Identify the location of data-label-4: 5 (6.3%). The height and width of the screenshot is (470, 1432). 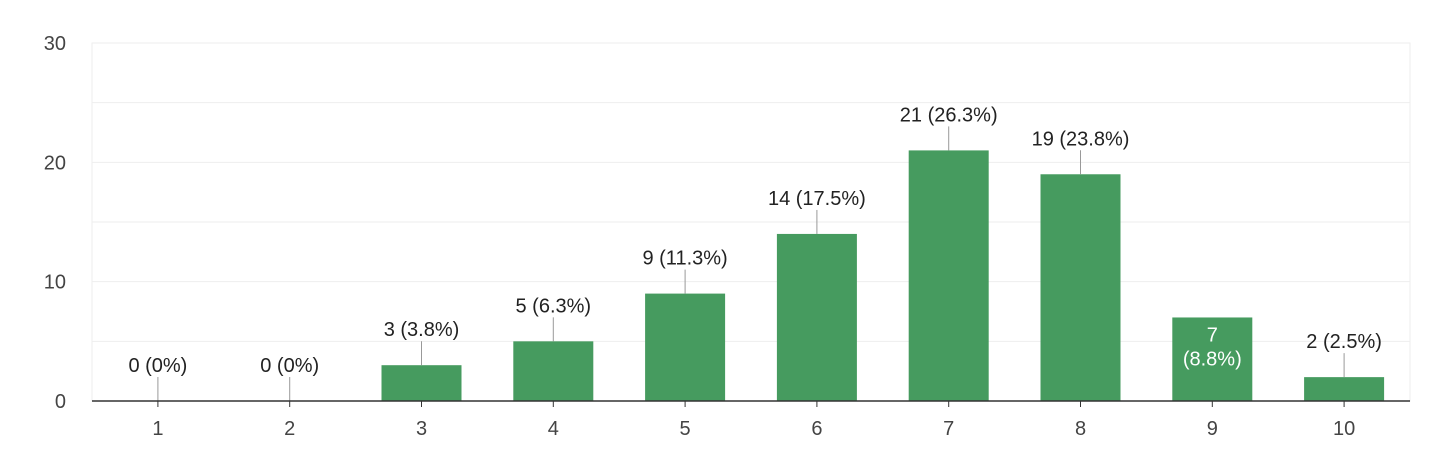
(554, 306).